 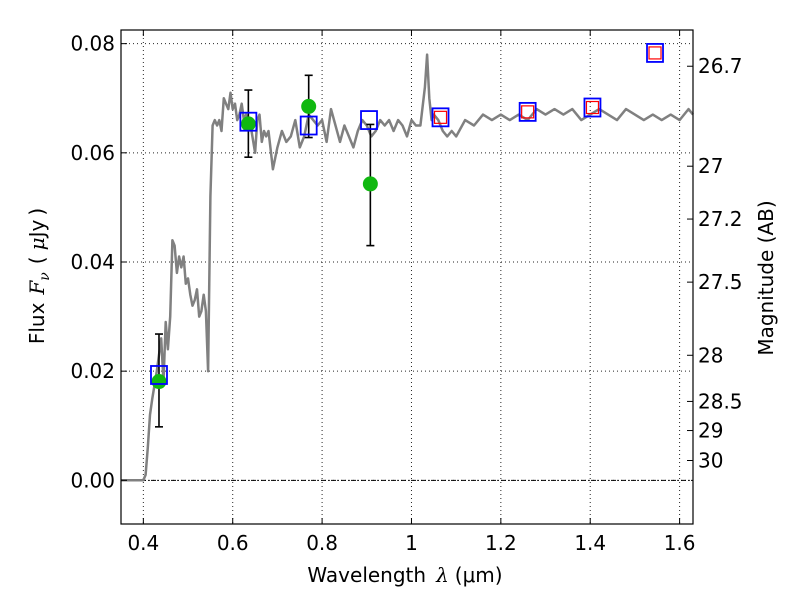 I want to click on limit-square-layer, so click(x=547, y=85).